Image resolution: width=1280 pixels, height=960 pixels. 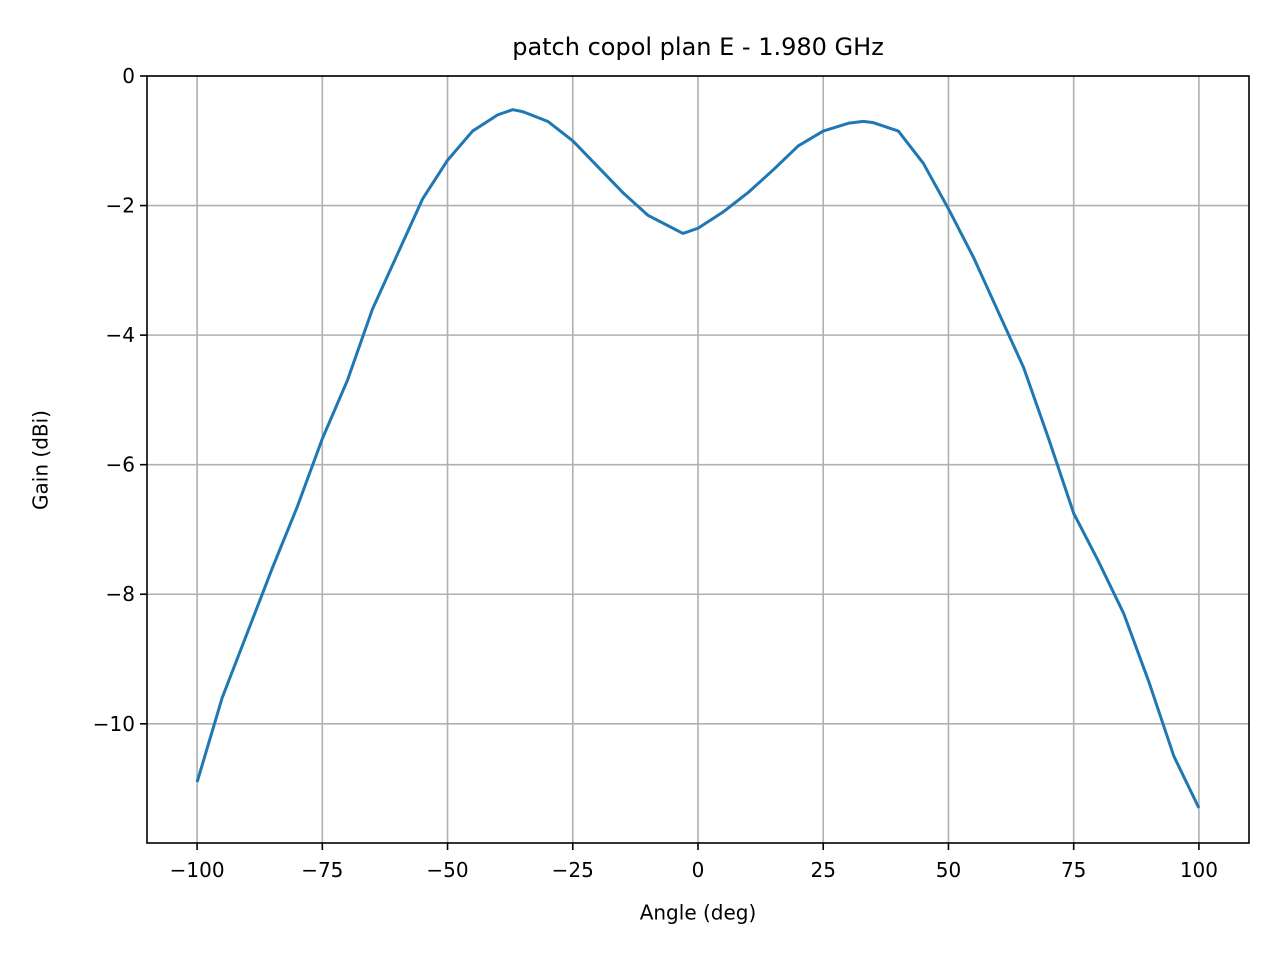 I want to click on y-tick-label: −10, so click(x=114, y=724).